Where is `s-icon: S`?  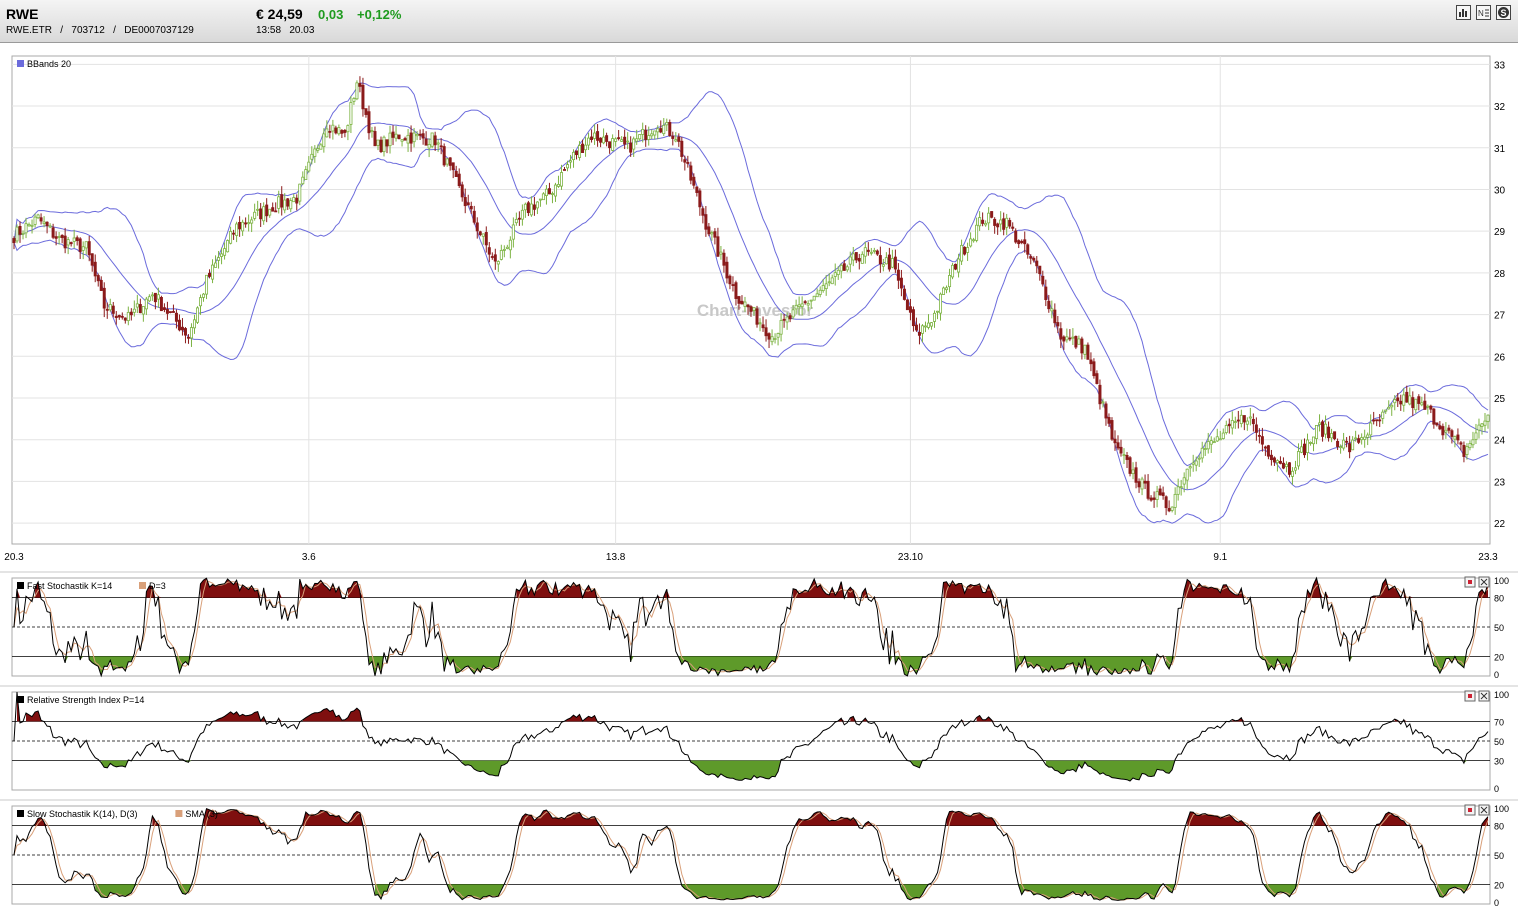
s-icon: S is located at coordinates (1503, 12).